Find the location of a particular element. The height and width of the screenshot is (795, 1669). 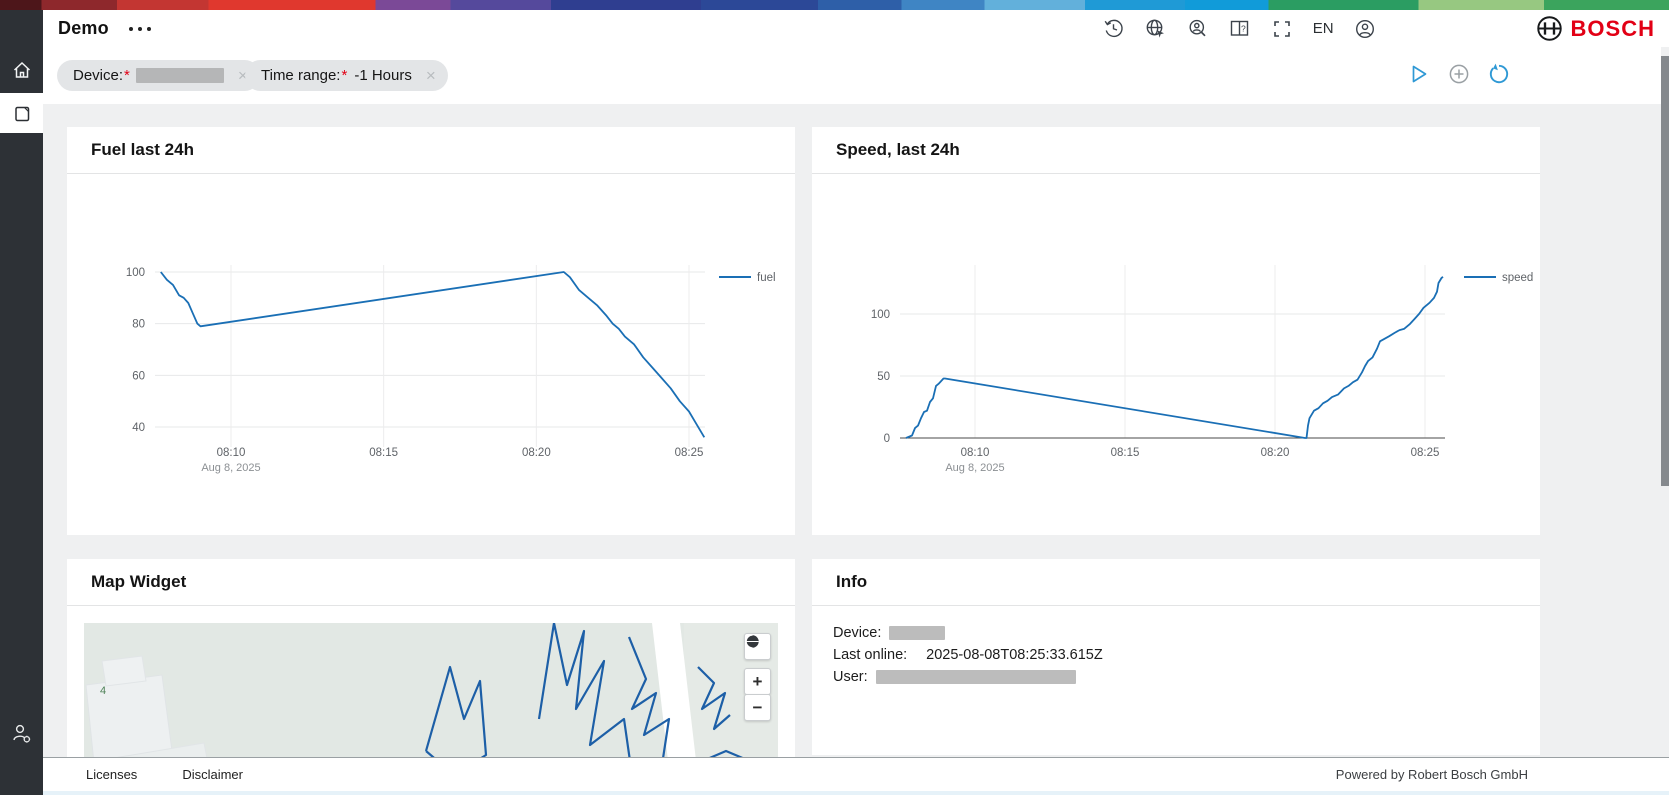

history-button is located at coordinates (1114, 29).